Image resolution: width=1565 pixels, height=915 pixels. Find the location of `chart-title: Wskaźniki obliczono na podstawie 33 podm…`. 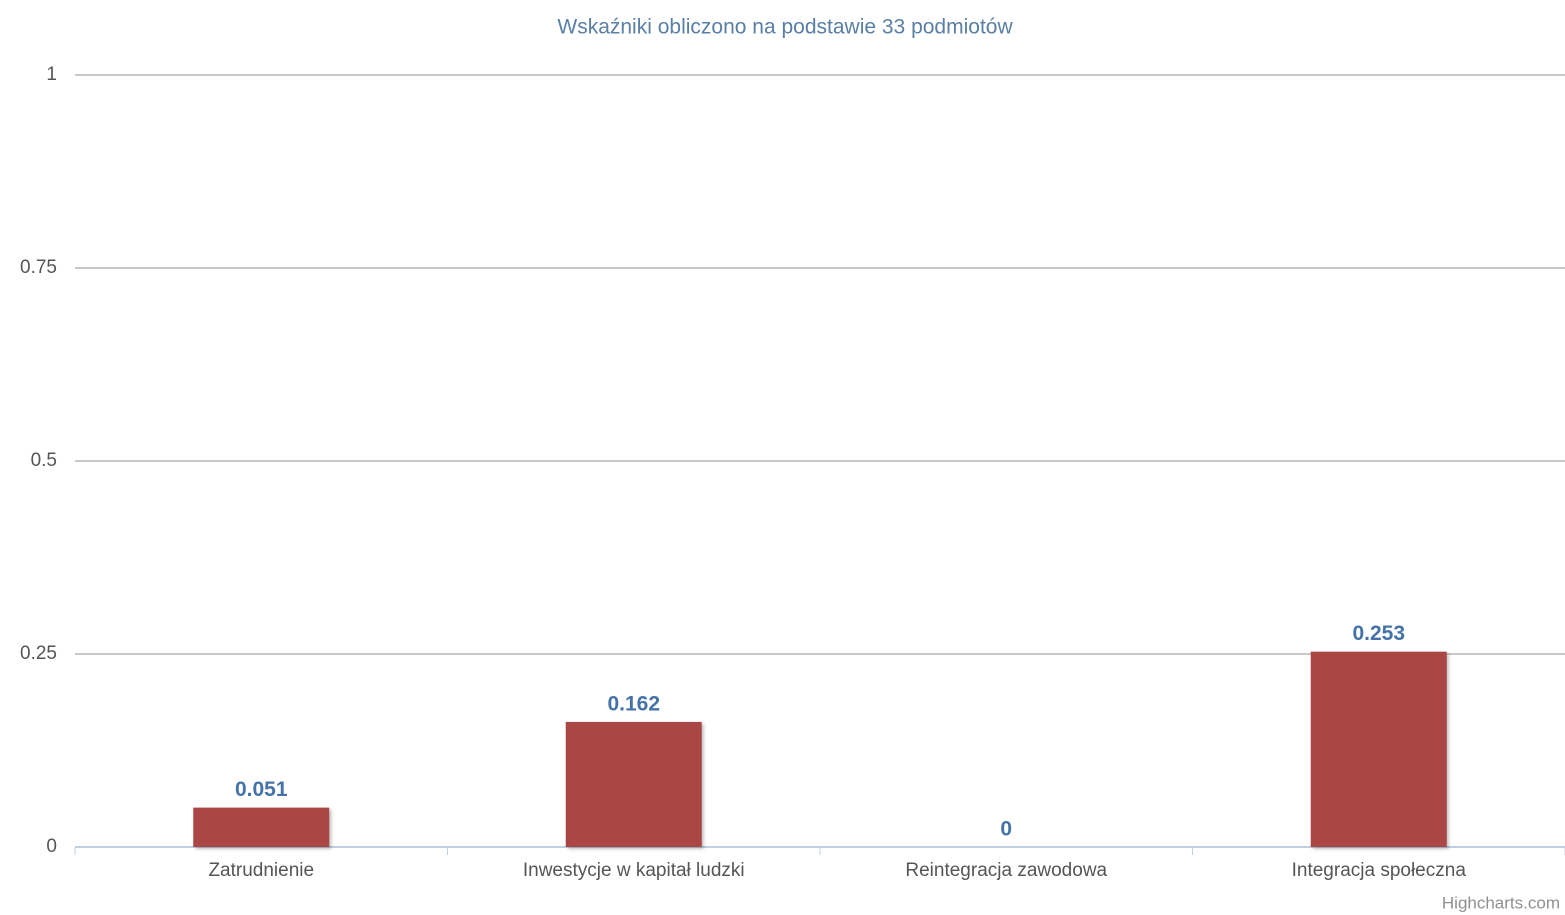

chart-title: Wskaźniki obliczono na podstawie 33 podm… is located at coordinates (785, 27).